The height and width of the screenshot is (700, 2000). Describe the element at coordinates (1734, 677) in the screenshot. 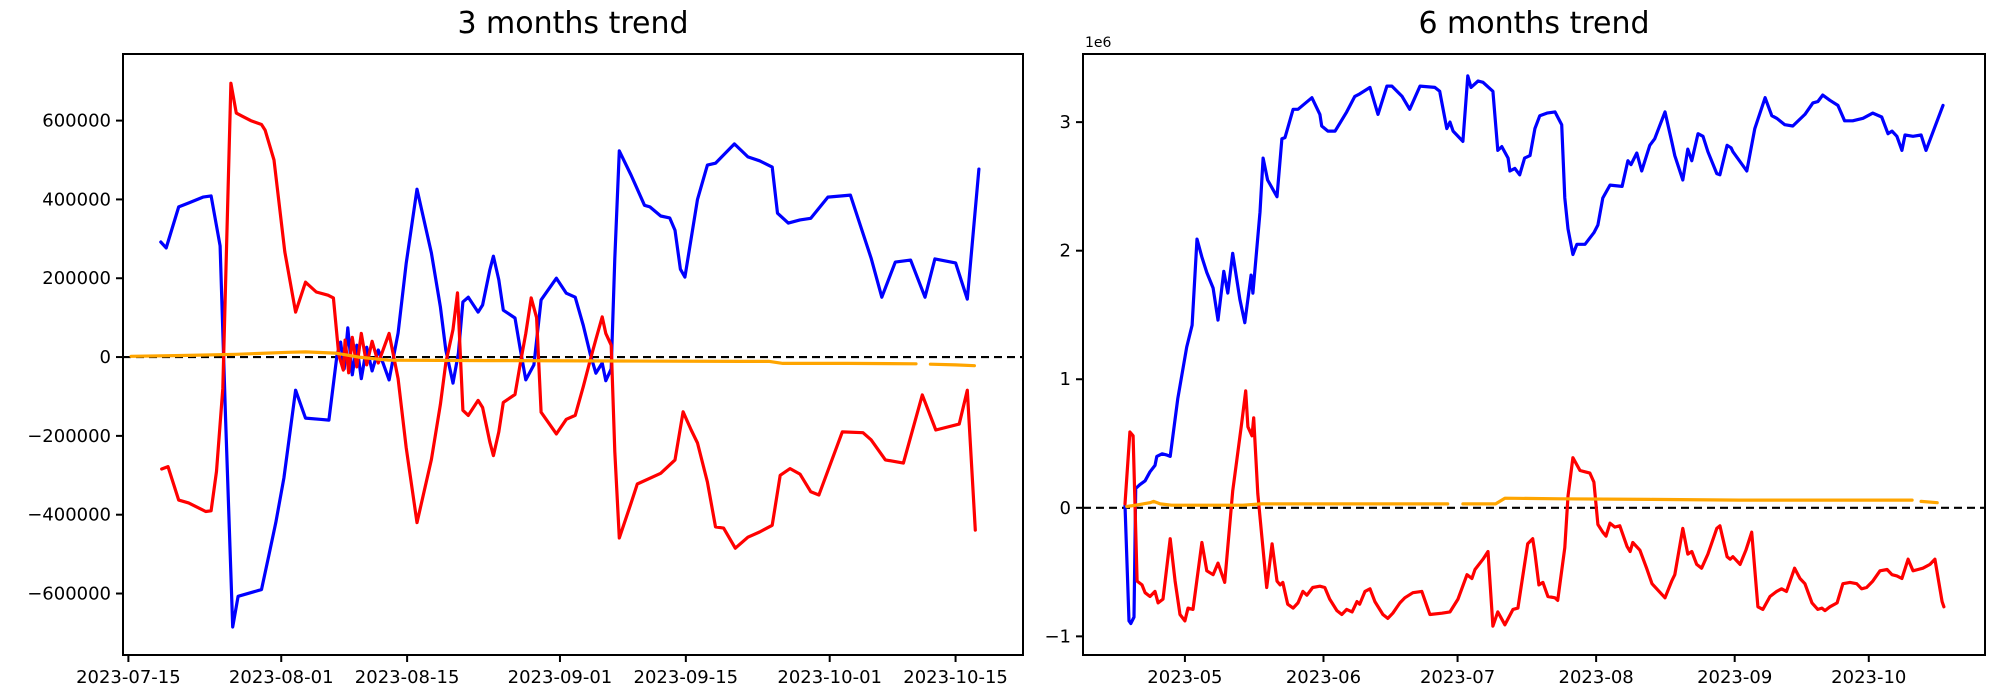

I see `x-tick-label: 2023-09` at that location.